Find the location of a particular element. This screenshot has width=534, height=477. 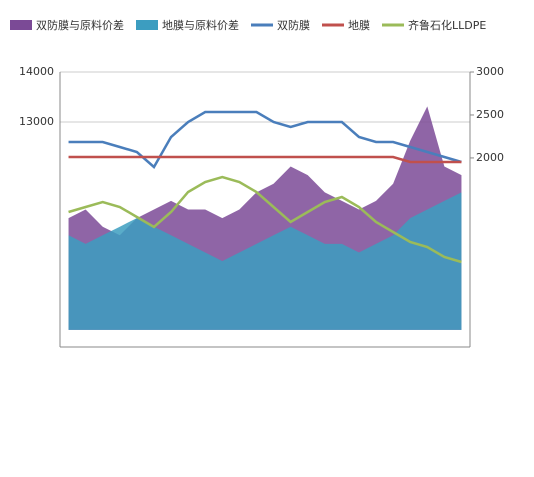

legend-label: 双防膜与原料价差 is located at coordinates (80, 25).